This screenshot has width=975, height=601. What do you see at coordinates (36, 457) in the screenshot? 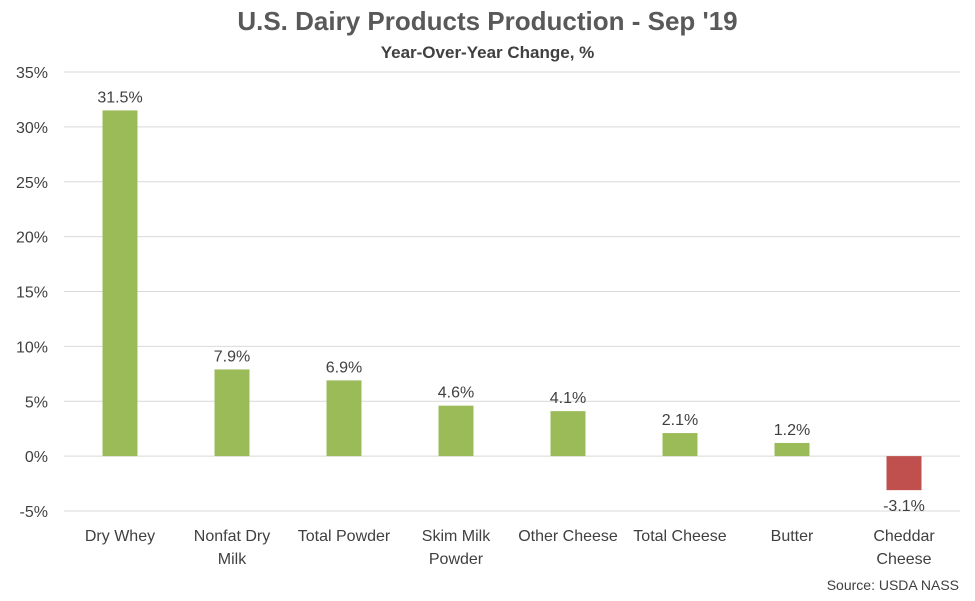
I see `y-tick-label: 0%` at bounding box center [36, 457].